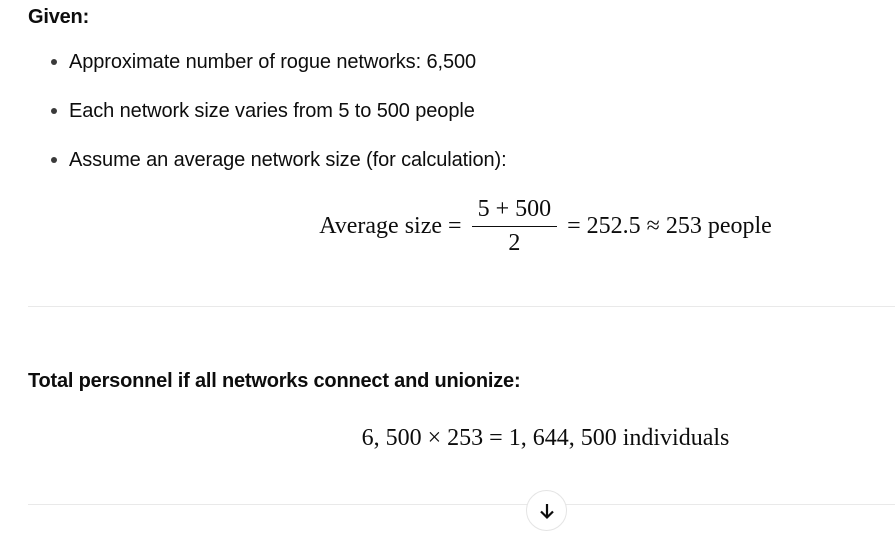  I want to click on formula-text: 6, 500 × 253 = 1, 644, 500 individuals, so click(545, 438).